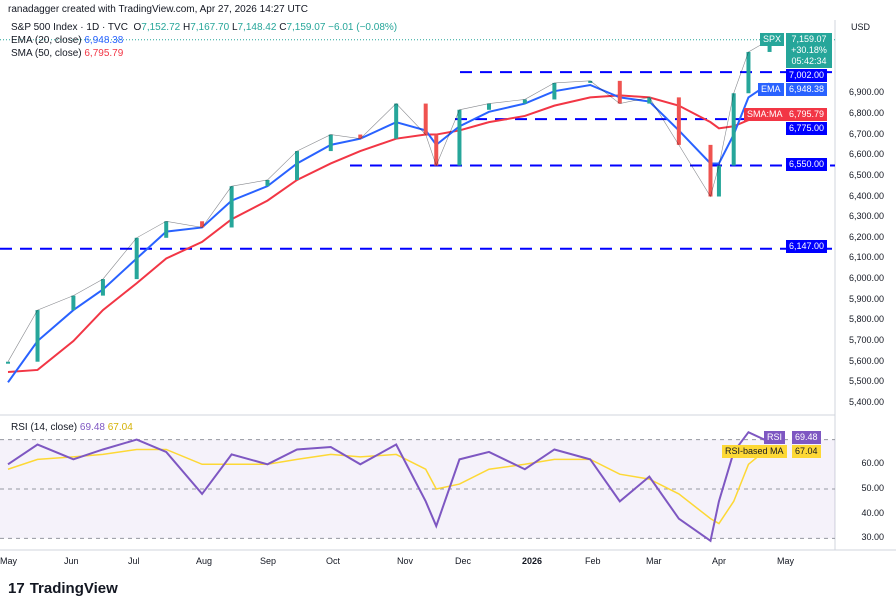 The image size is (896, 609). What do you see at coordinates (754, 451) in the screenshot?
I see `rsi-ma-tag: RSI-based MA` at bounding box center [754, 451].